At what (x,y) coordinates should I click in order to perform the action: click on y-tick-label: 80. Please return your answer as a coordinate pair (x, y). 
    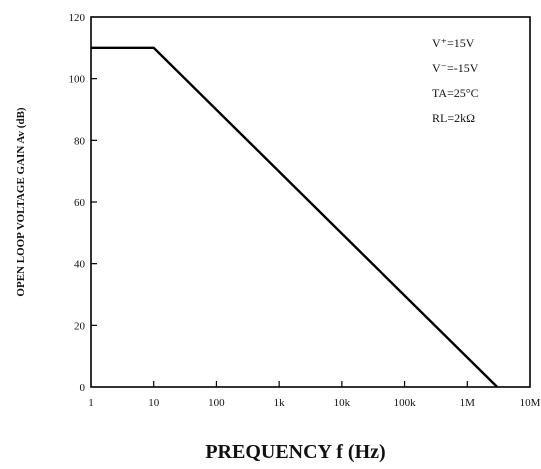
    Looking at the image, I should click on (80, 141).